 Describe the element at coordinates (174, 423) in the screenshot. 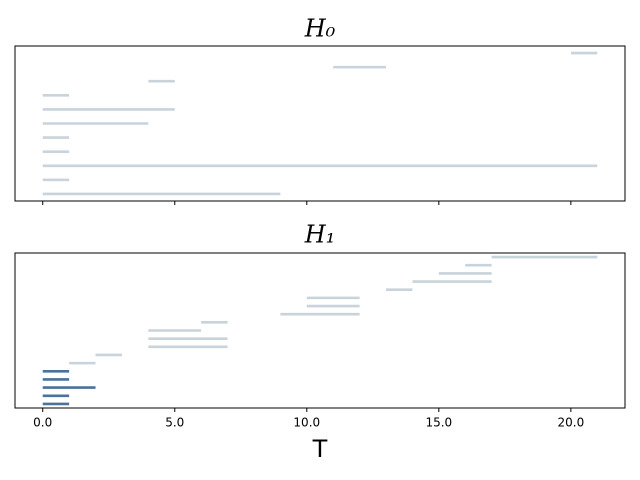

I see `x-tick-label: 5.0` at that location.